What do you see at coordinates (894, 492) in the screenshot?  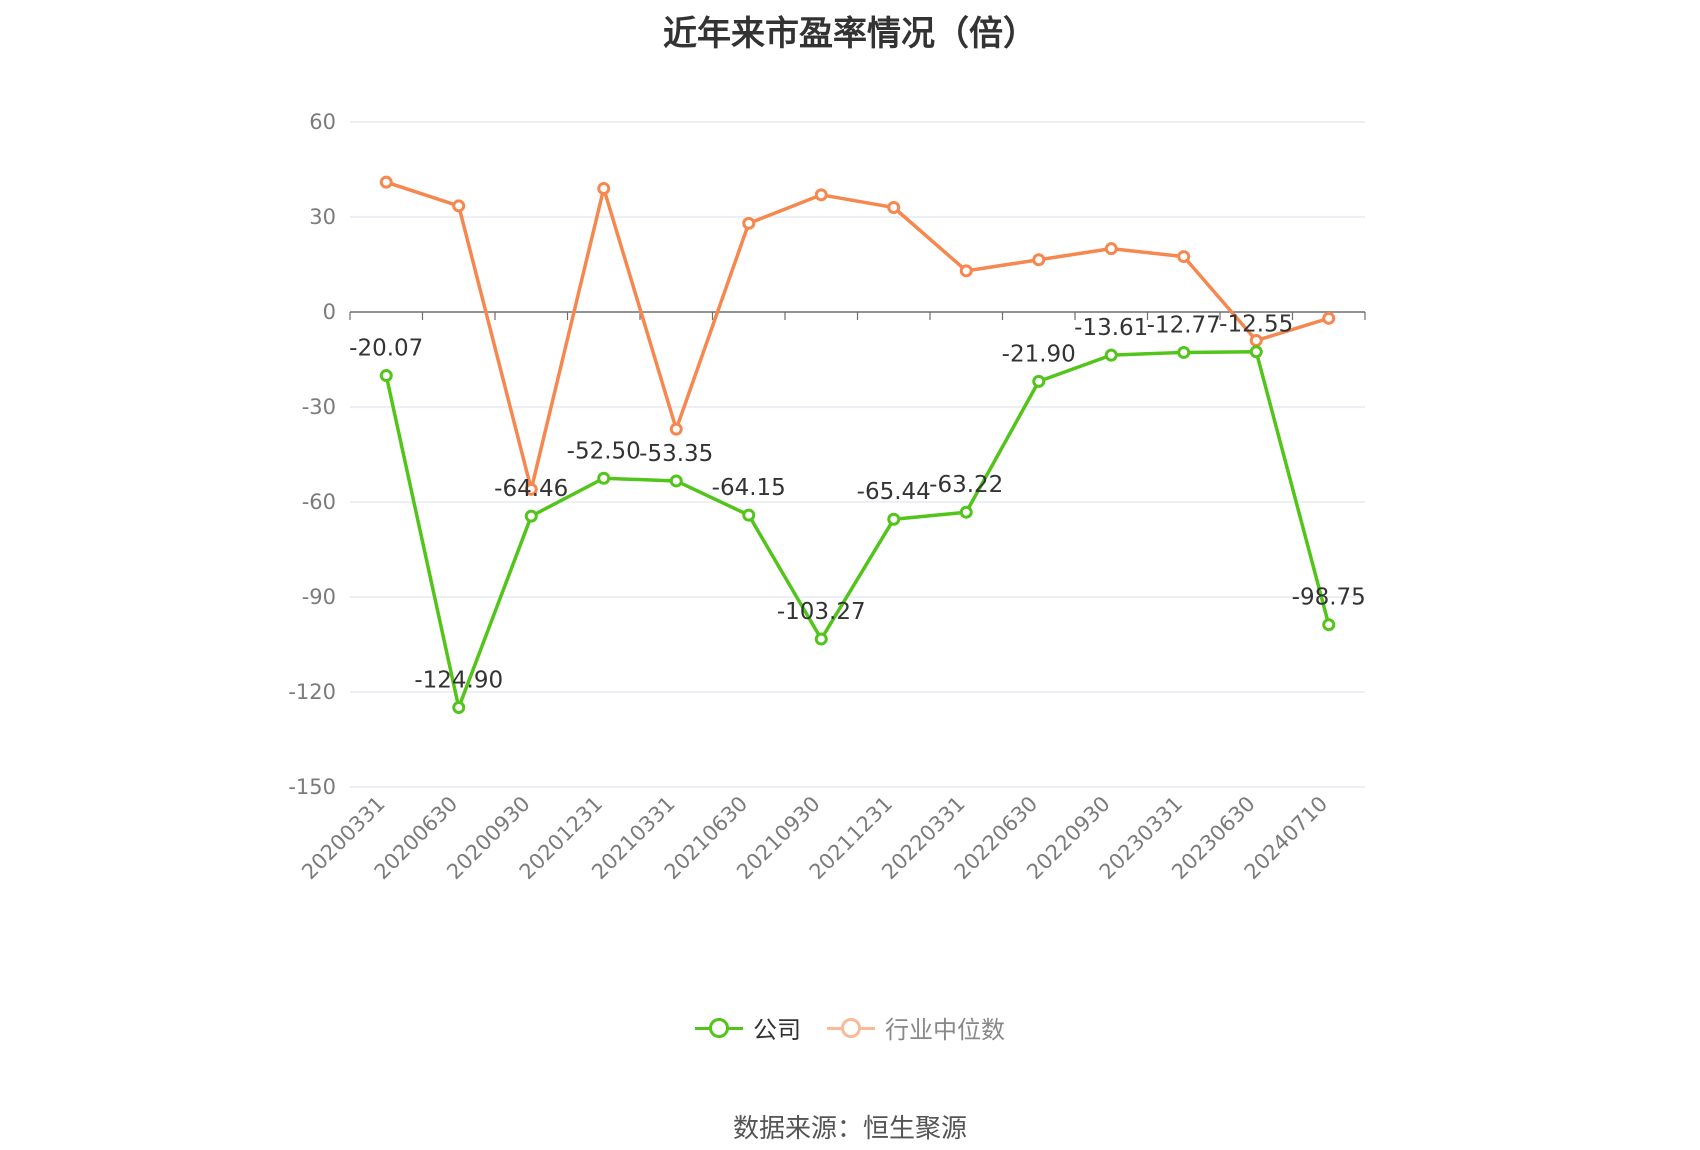 I see `company-data-label: -65.44` at bounding box center [894, 492].